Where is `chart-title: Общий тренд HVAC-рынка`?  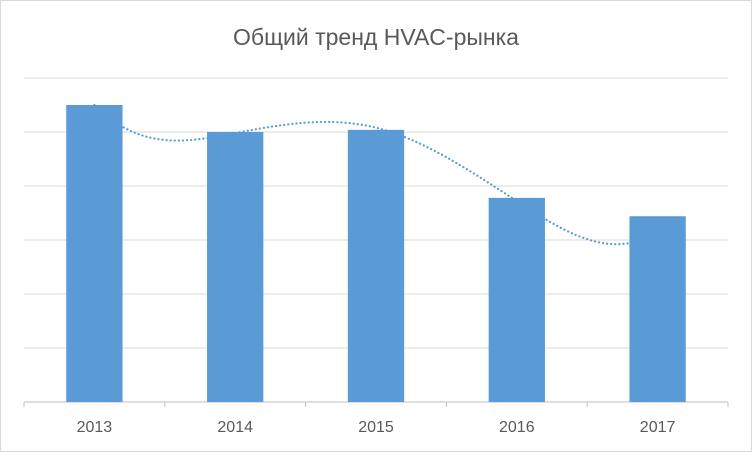 chart-title: Общий тренд HVAC-рынка is located at coordinates (376, 37).